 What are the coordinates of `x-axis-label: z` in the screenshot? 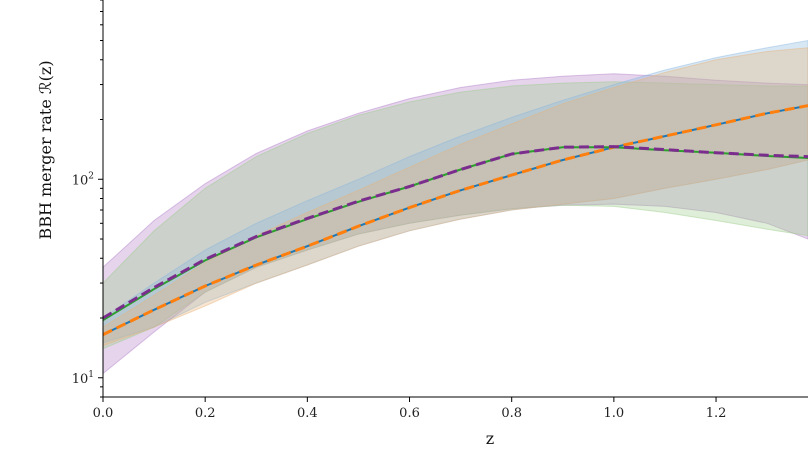 It's located at (490, 438).